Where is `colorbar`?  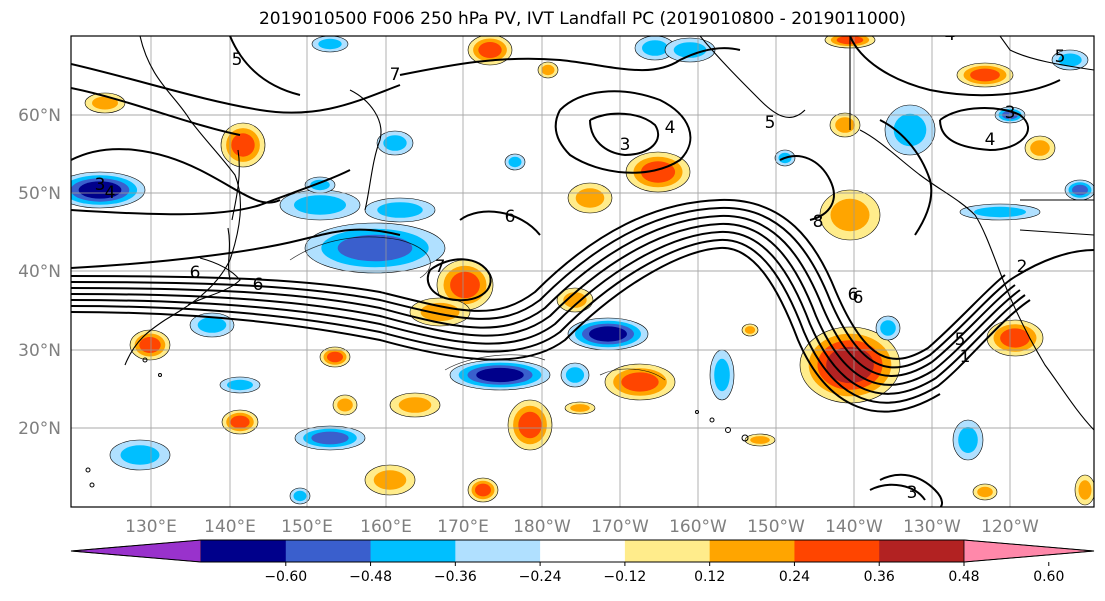
colorbar is located at coordinates (582, 551).